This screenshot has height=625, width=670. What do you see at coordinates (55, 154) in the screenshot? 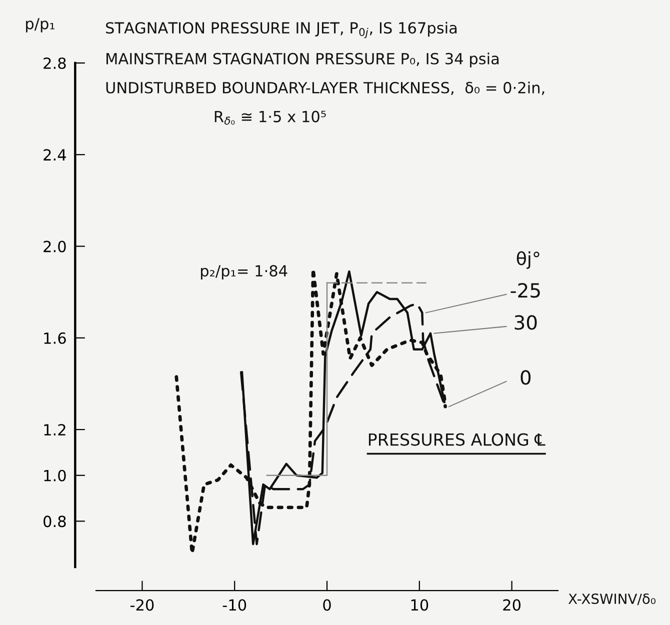
I see `y-tick-label: 2.4` at bounding box center [55, 154].